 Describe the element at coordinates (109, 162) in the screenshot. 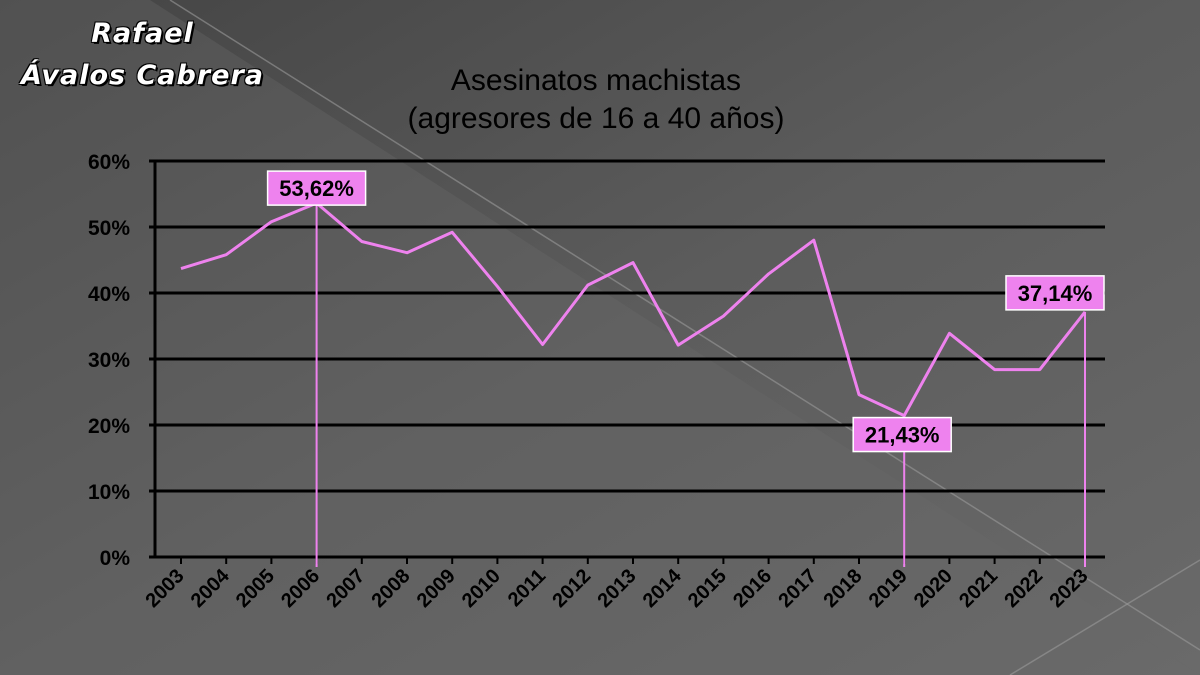

I see `y-tick-label: 60%` at that location.